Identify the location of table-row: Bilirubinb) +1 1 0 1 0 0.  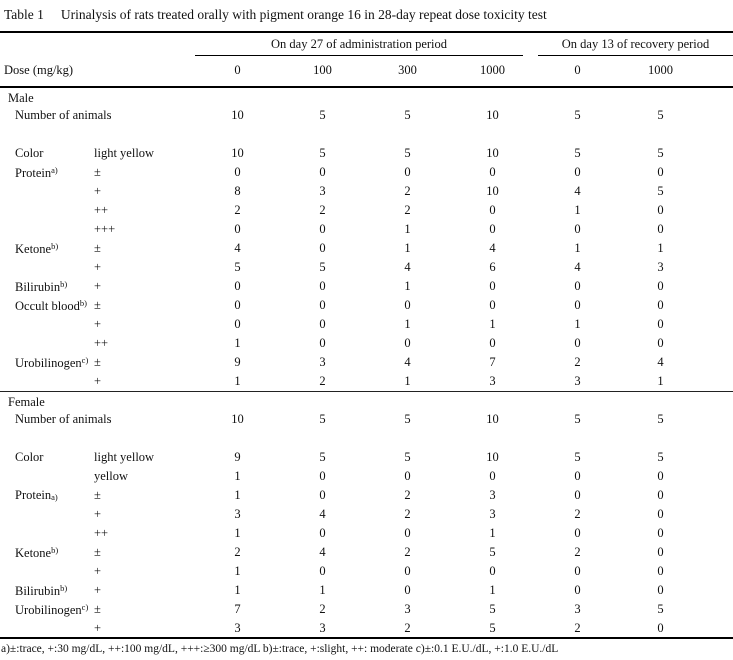
(366, 590).